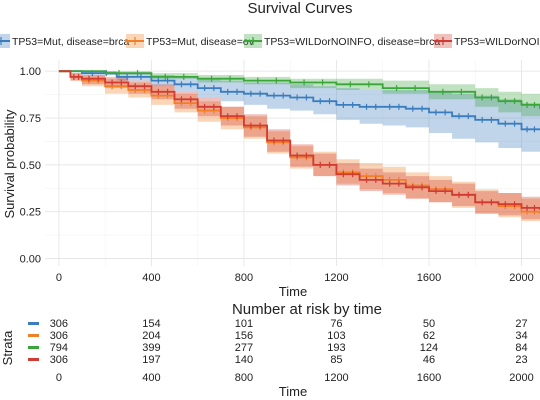 This screenshot has height=400, width=540. What do you see at coordinates (429, 324) in the screenshot?
I see `risk-count: 50` at bounding box center [429, 324].